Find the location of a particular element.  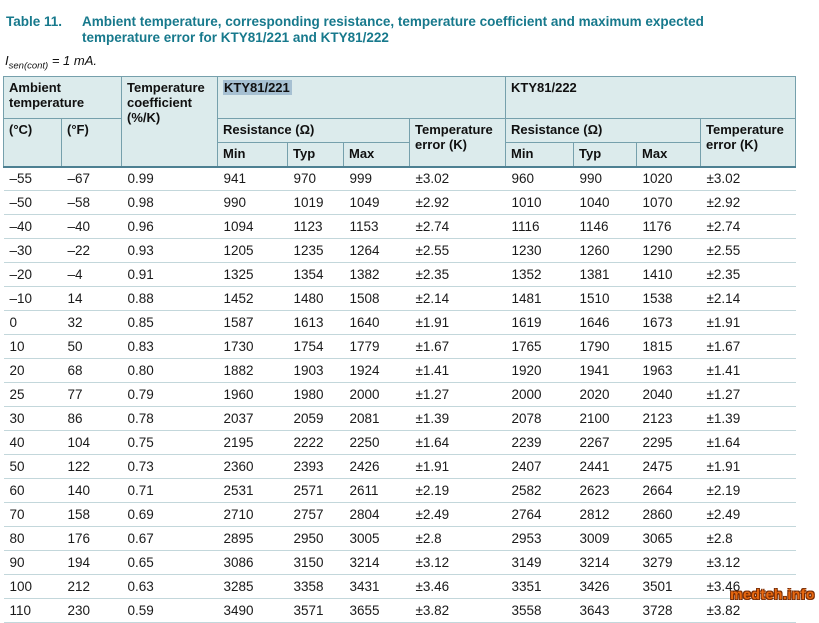

table-cell: 50 is located at coordinates (91, 346).